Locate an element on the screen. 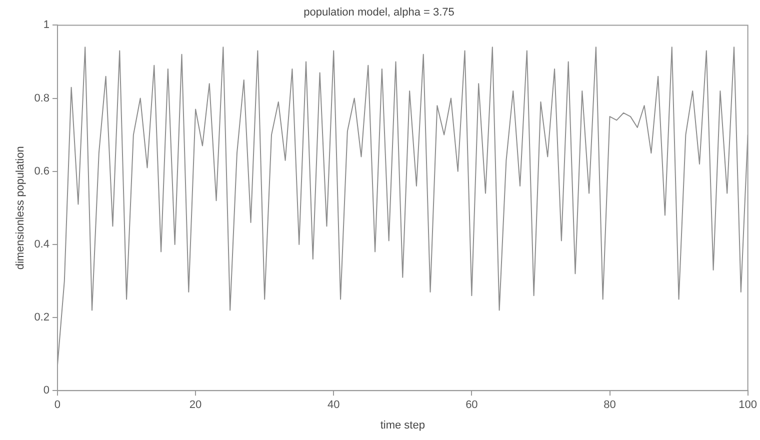 The width and height of the screenshot is (760, 440). y-tick-label: 0.6 is located at coordinates (42, 171).